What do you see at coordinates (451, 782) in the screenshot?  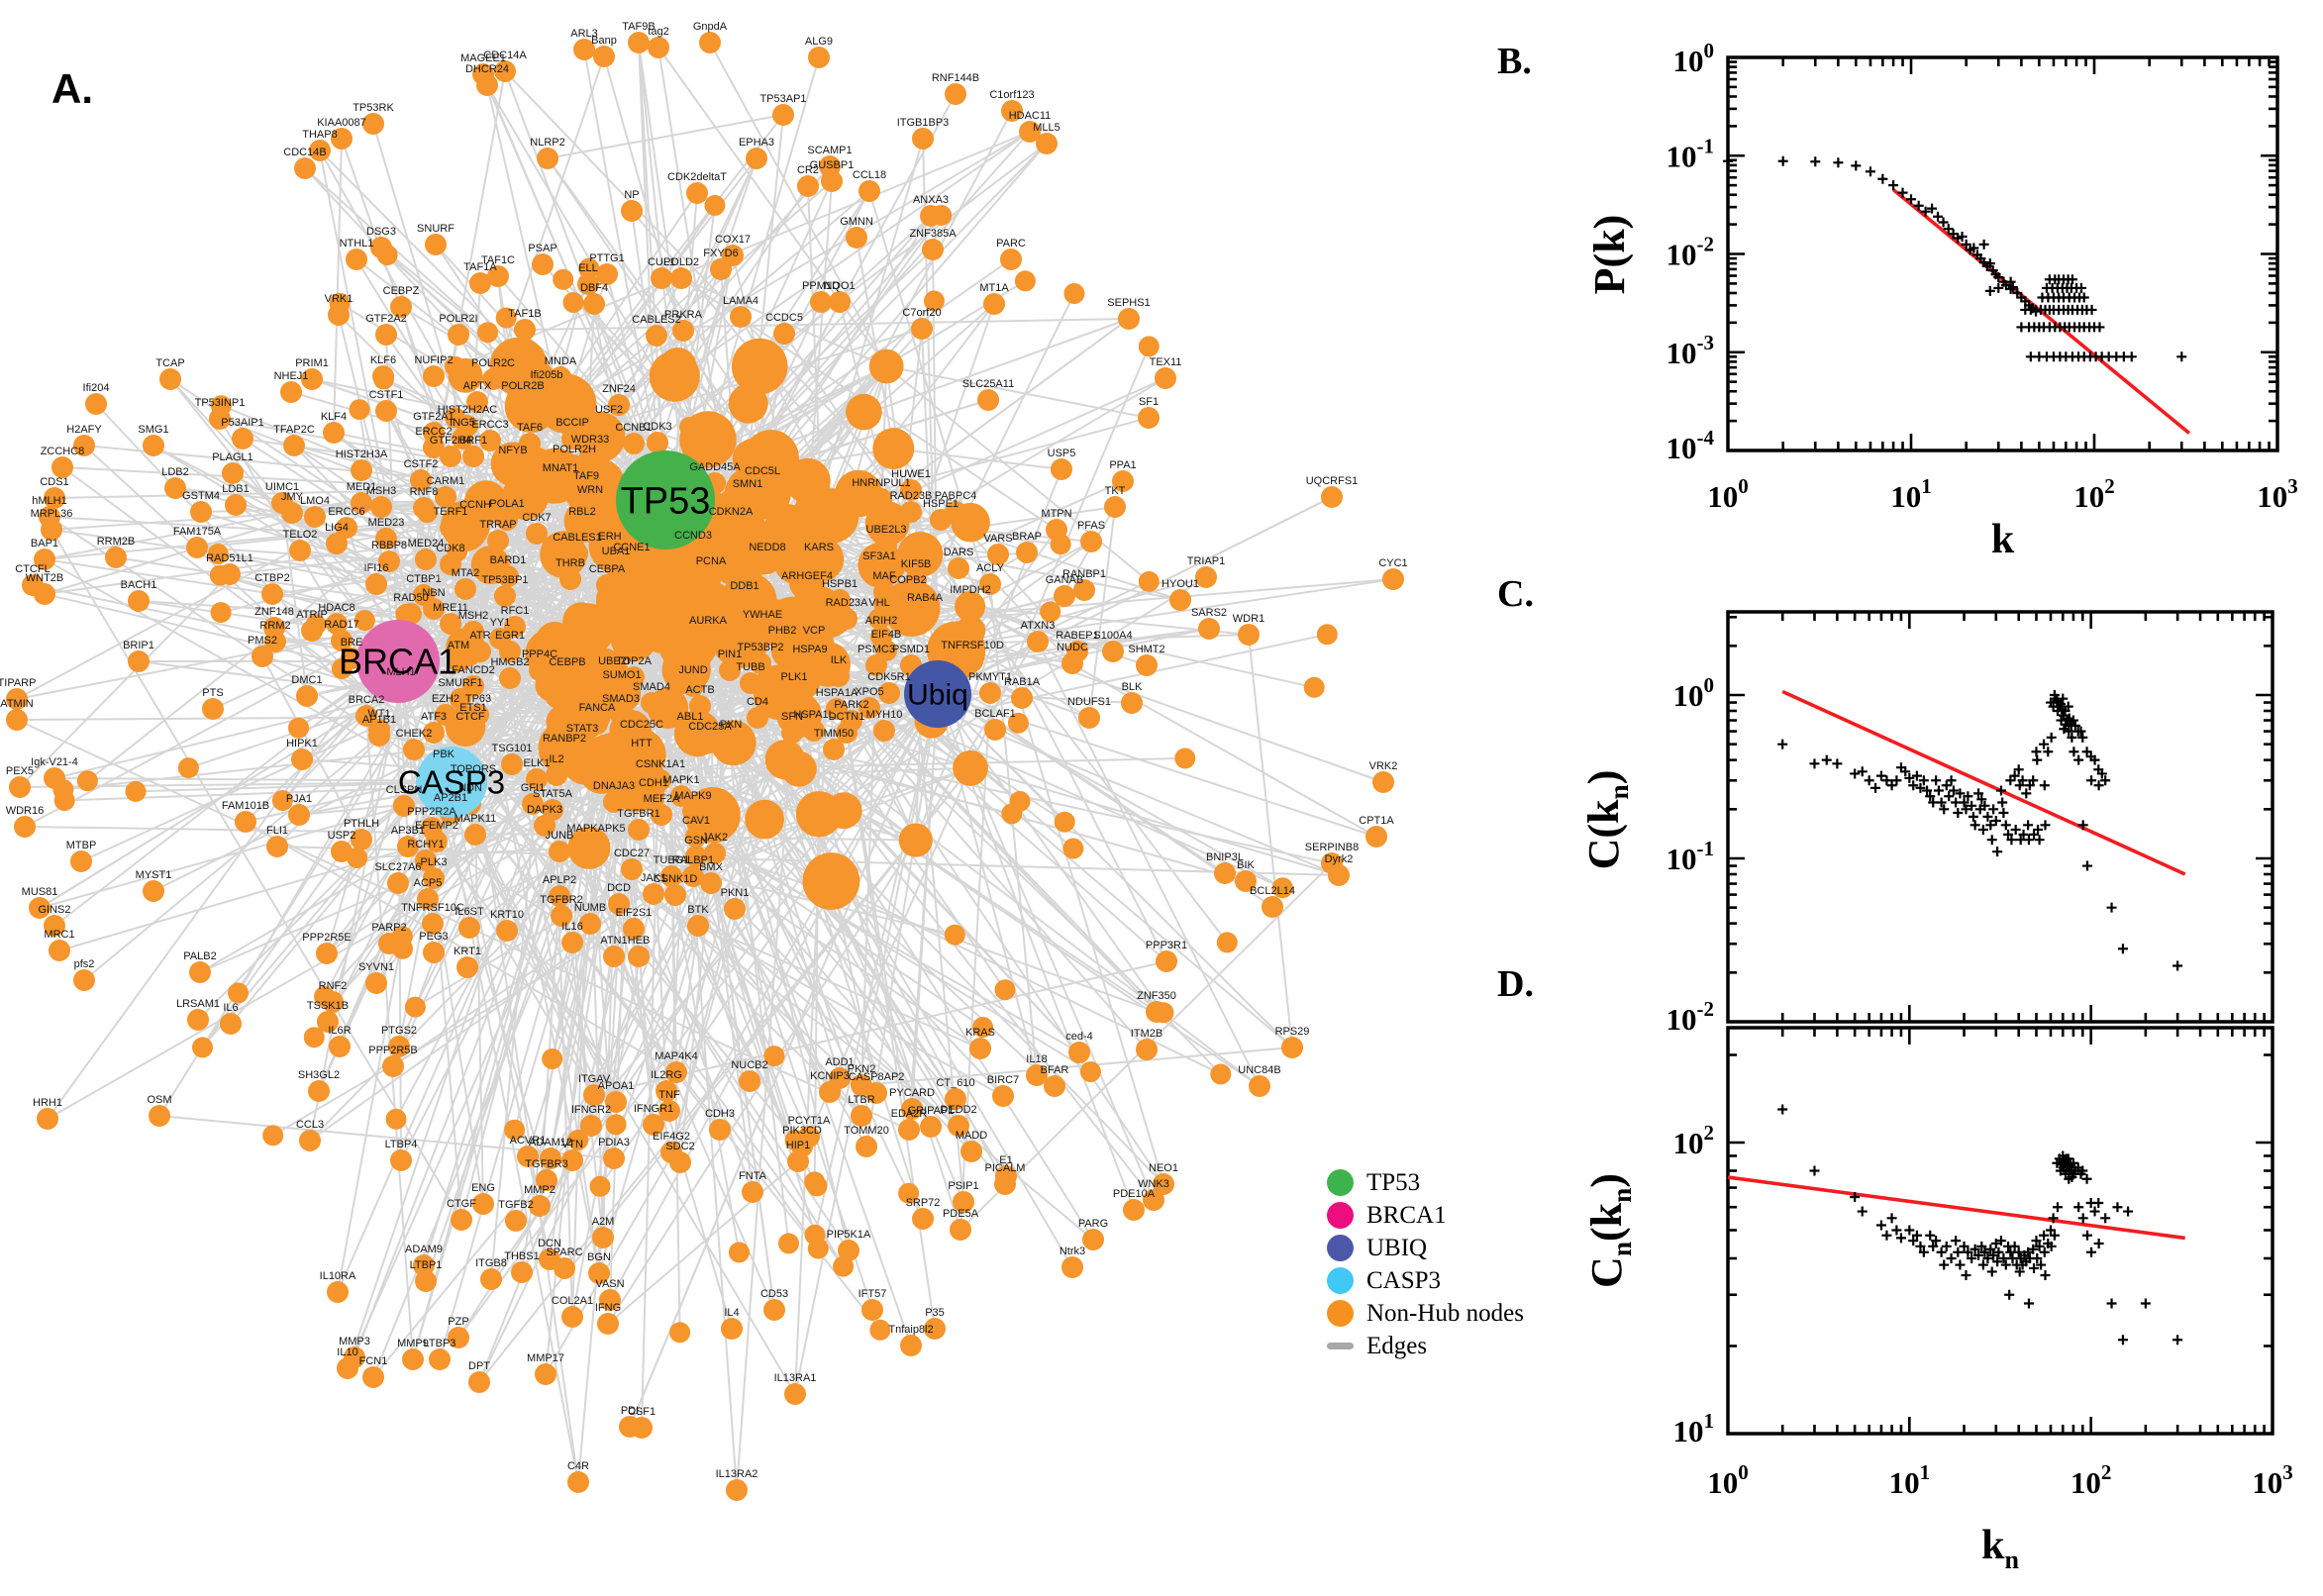 I see `hub-label-casp3: CASP3` at bounding box center [451, 782].